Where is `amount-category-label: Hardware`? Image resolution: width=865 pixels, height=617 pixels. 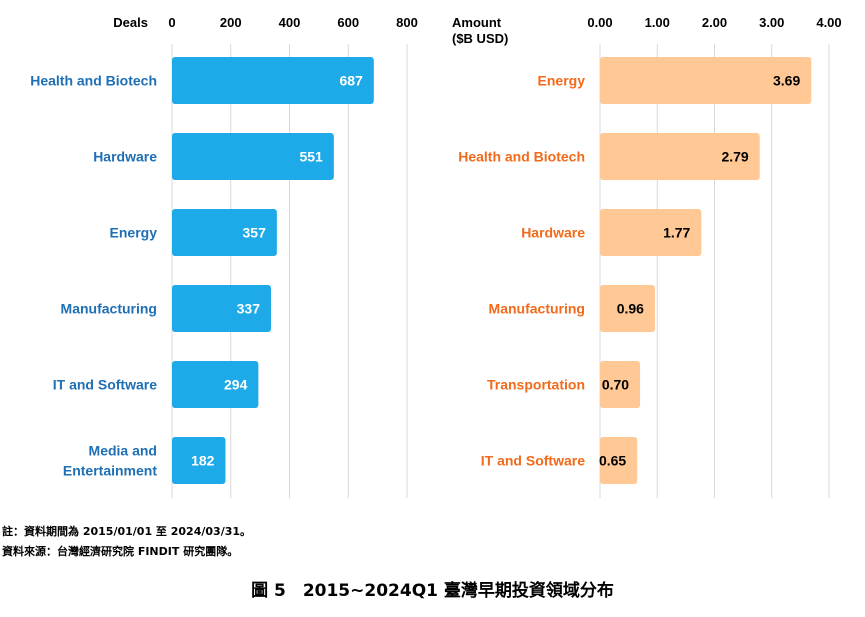
amount-category-label: Hardware is located at coordinates (553, 233).